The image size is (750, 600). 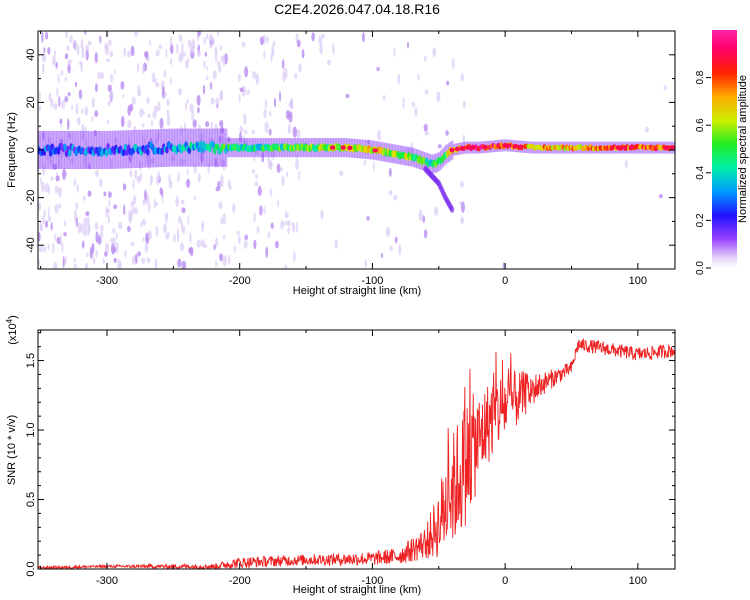 I want to click on snr-xtick-label: 0, so click(x=505, y=581).